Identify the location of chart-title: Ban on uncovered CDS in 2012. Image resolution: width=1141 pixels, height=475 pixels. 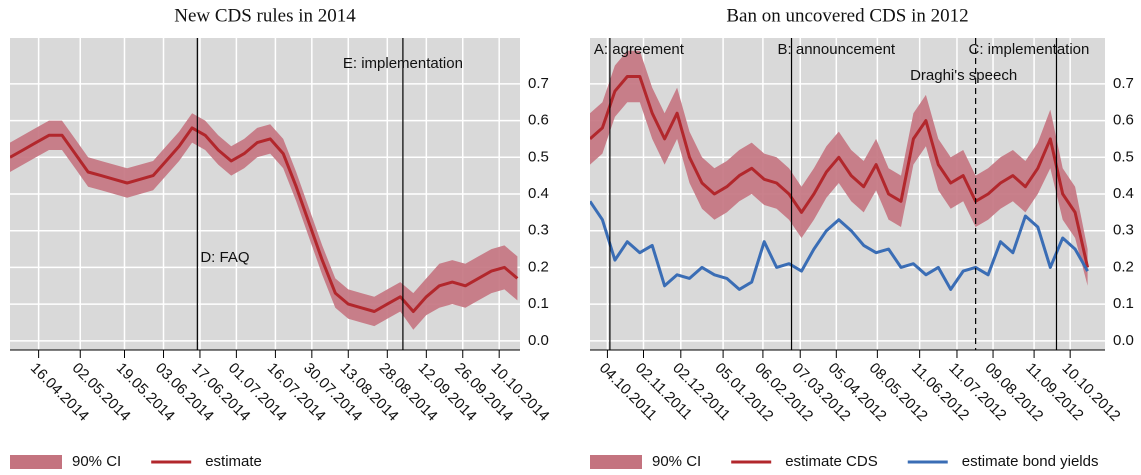
(847, 15).